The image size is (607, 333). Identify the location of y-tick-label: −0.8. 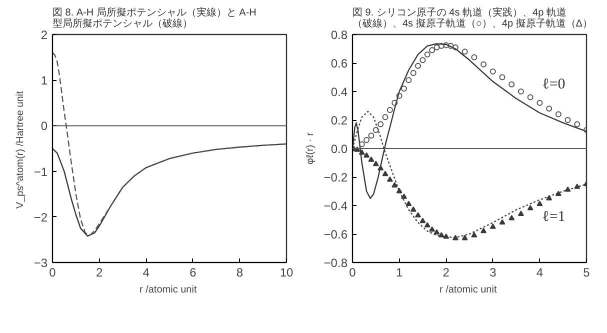
(336, 263).